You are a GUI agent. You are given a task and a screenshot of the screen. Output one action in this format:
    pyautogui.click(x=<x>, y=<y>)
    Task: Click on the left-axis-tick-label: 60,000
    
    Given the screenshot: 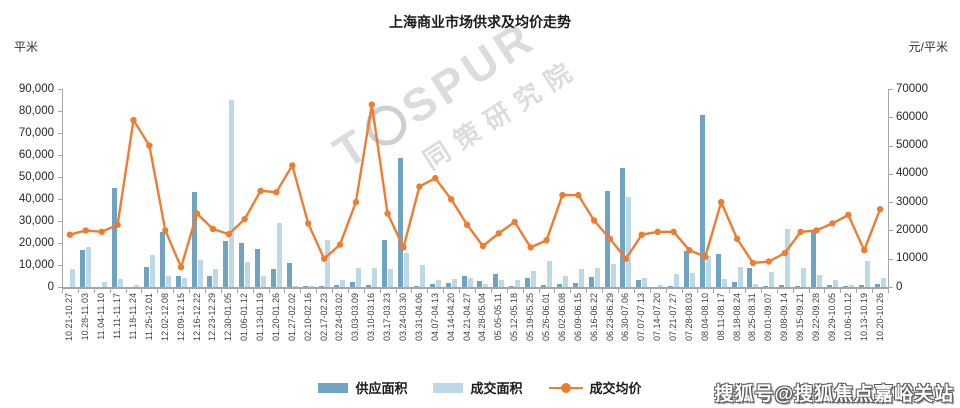 What is the action you would take?
    pyautogui.click(x=36, y=154)
    